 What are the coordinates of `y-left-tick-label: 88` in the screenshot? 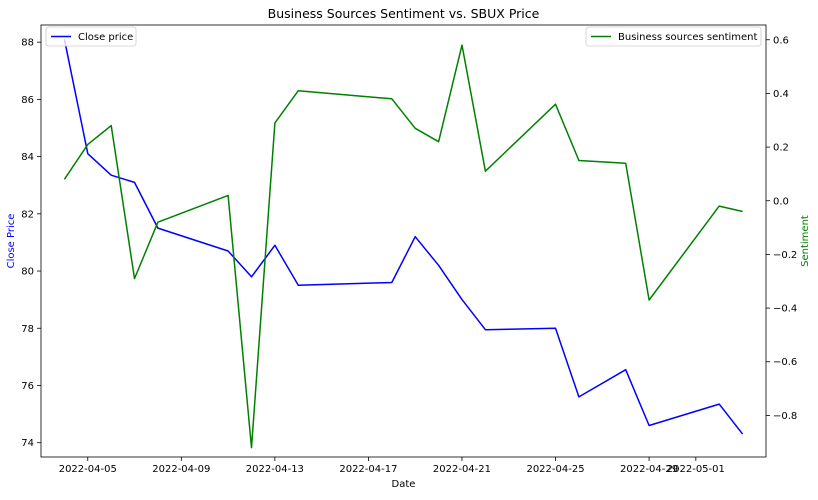 It's located at (27, 43).